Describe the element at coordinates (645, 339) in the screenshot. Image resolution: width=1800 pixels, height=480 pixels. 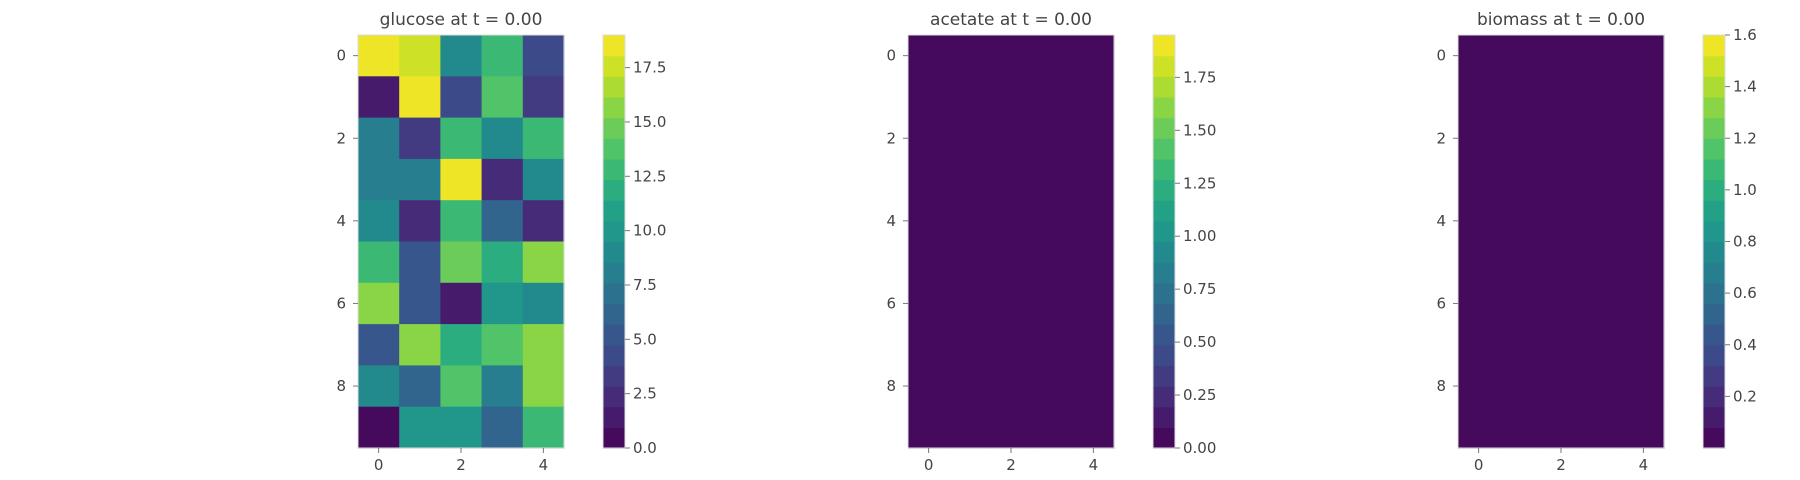
I see `colorbar-tick-label: 5.0` at that location.